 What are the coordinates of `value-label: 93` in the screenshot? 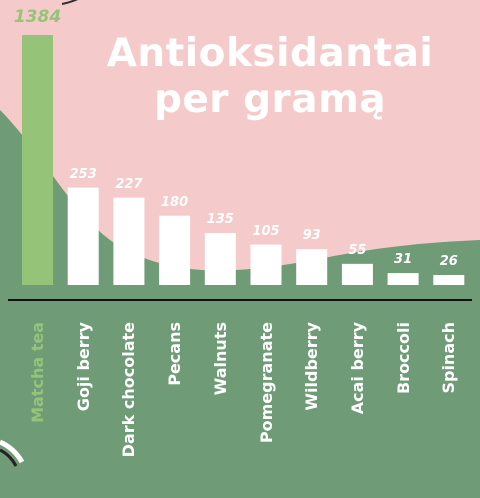 It's located at (311, 236).